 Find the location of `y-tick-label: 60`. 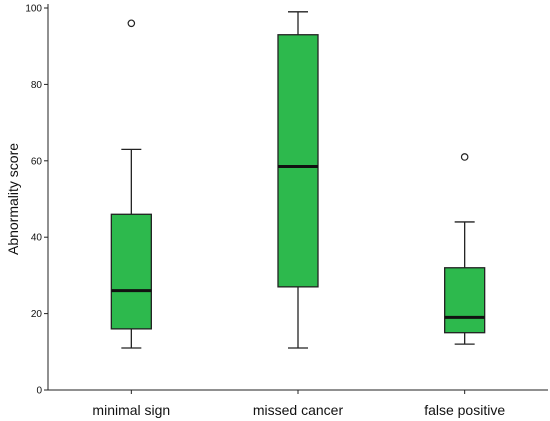

y-tick-label: 60 is located at coordinates (37, 161).